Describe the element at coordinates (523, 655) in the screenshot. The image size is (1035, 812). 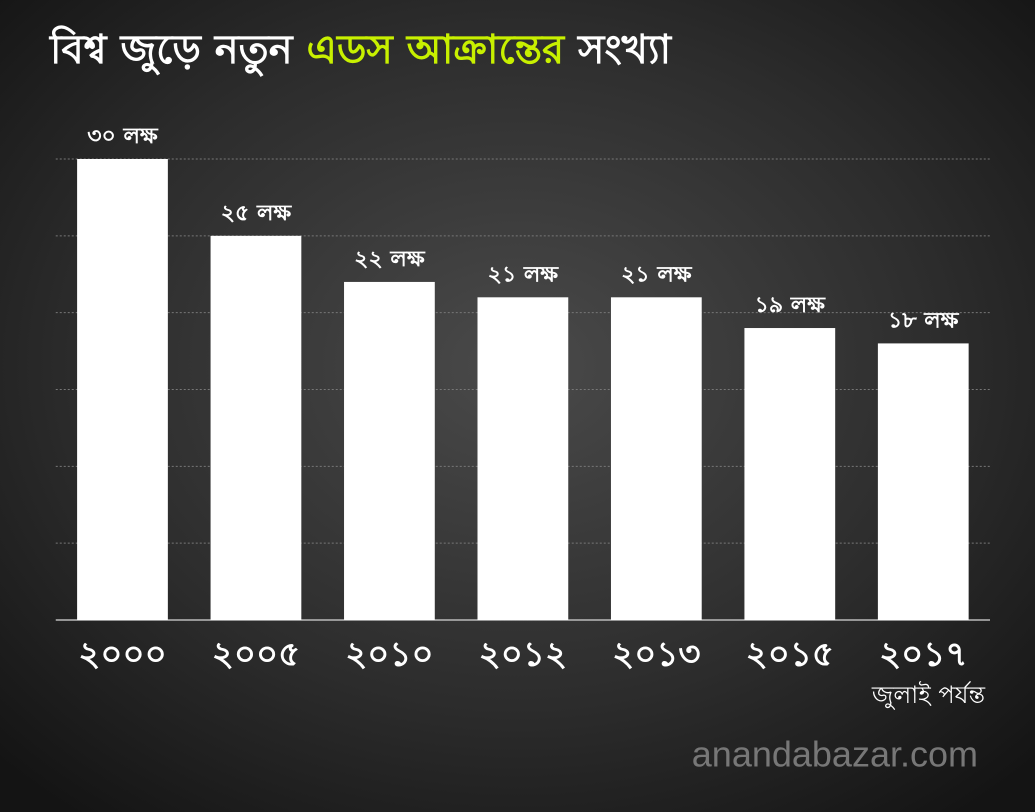
I see `x-tick-label: ২০১২` at that location.